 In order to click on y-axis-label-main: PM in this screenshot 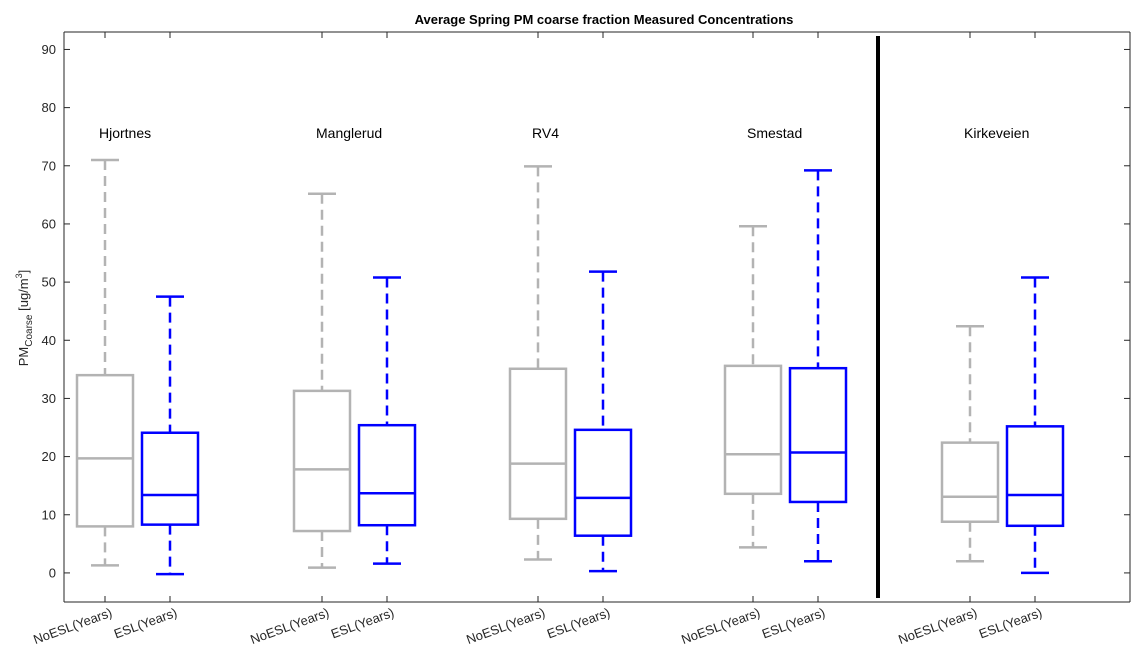, I will do `click(23, 357)`.